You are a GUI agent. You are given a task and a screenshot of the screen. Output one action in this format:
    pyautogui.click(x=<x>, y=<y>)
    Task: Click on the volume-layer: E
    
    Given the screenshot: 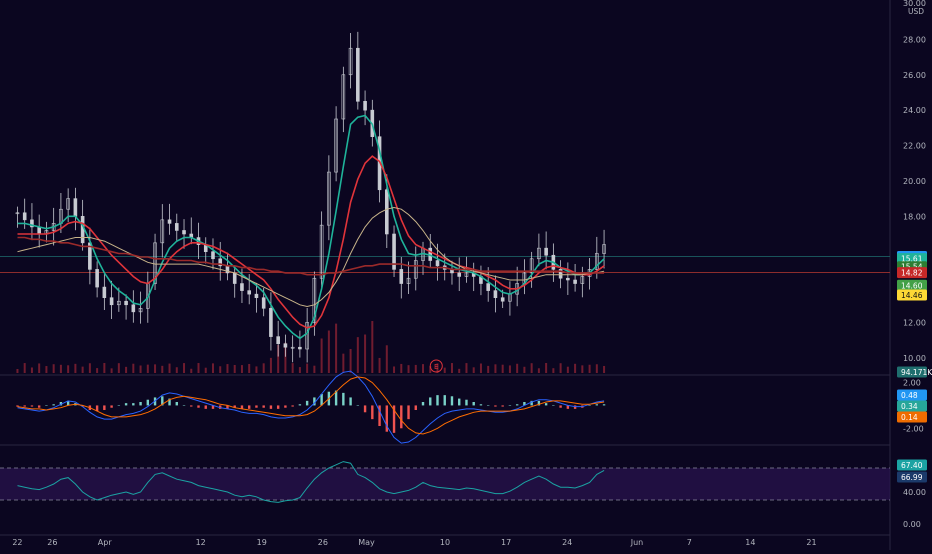 What is the action you would take?
    pyautogui.click(x=311, y=347)
    